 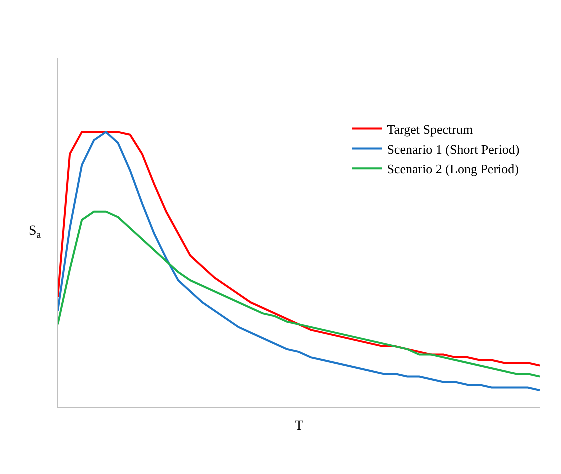 What do you see at coordinates (453, 169) in the screenshot?
I see `legend-label: Scenario 2 (Long Period)` at bounding box center [453, 169].